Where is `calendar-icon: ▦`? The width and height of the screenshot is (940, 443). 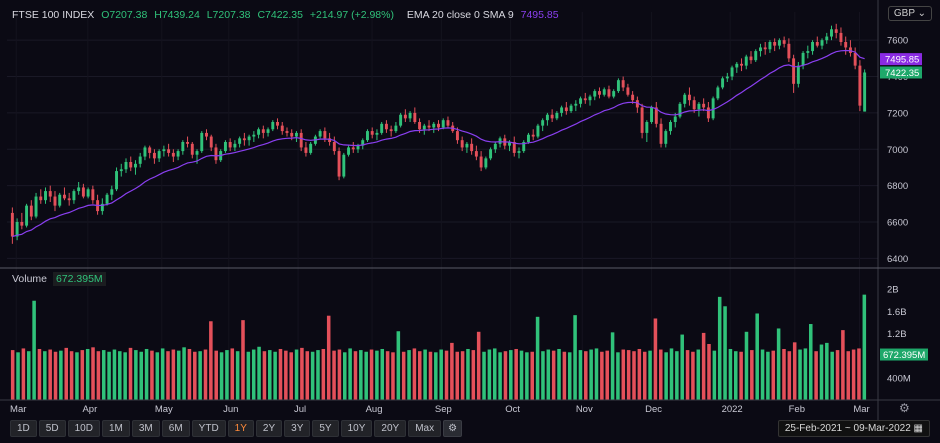
calendar-icon: ▦ is located at coordinates (918, 428).